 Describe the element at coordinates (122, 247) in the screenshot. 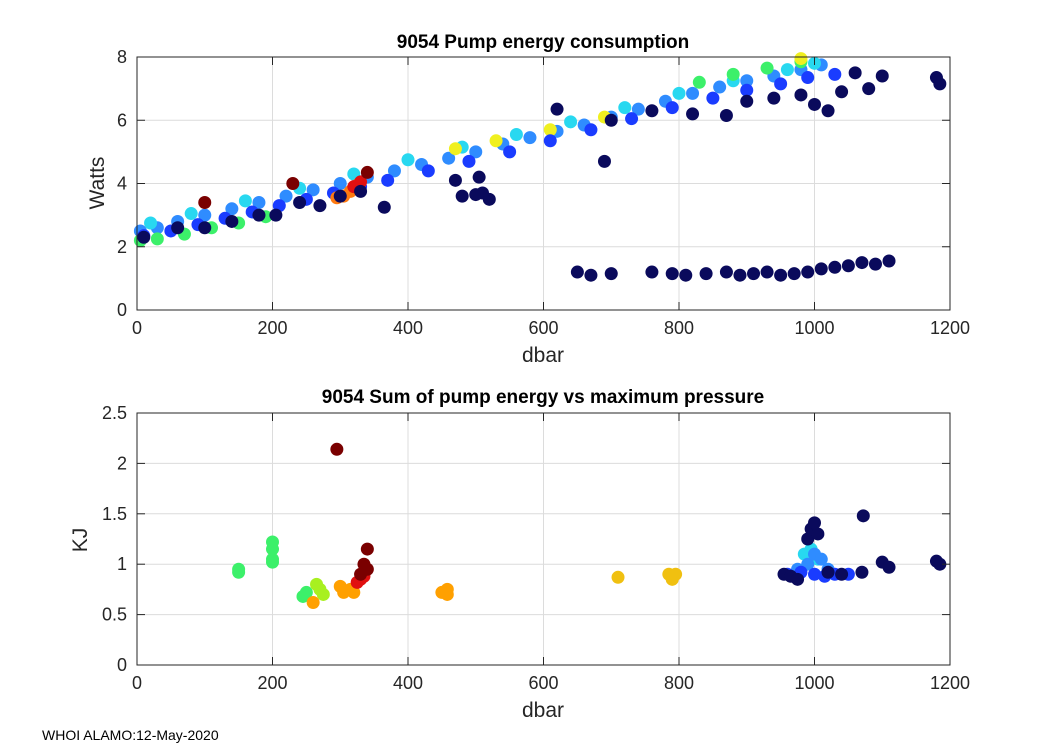

I see `top-y-tick-label: 2` at that location.